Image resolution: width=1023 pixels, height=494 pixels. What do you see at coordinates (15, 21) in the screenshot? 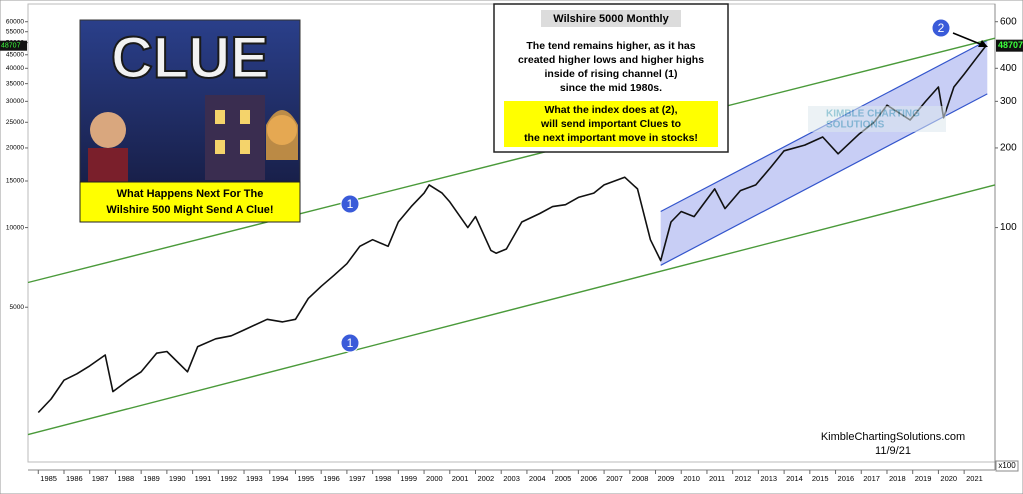
I see `y-tick-label: 60000` at bounding box center [15, 21].